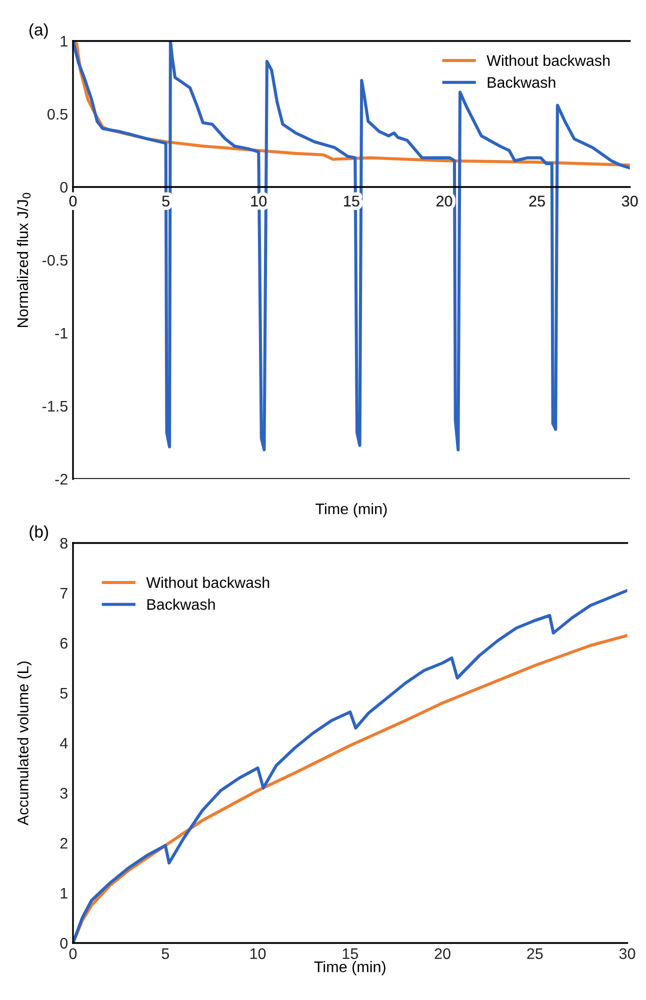 The height and width of the screenshot is (1000, 646). I want to click on y-tick-label: 0.5, so click(58, 114).